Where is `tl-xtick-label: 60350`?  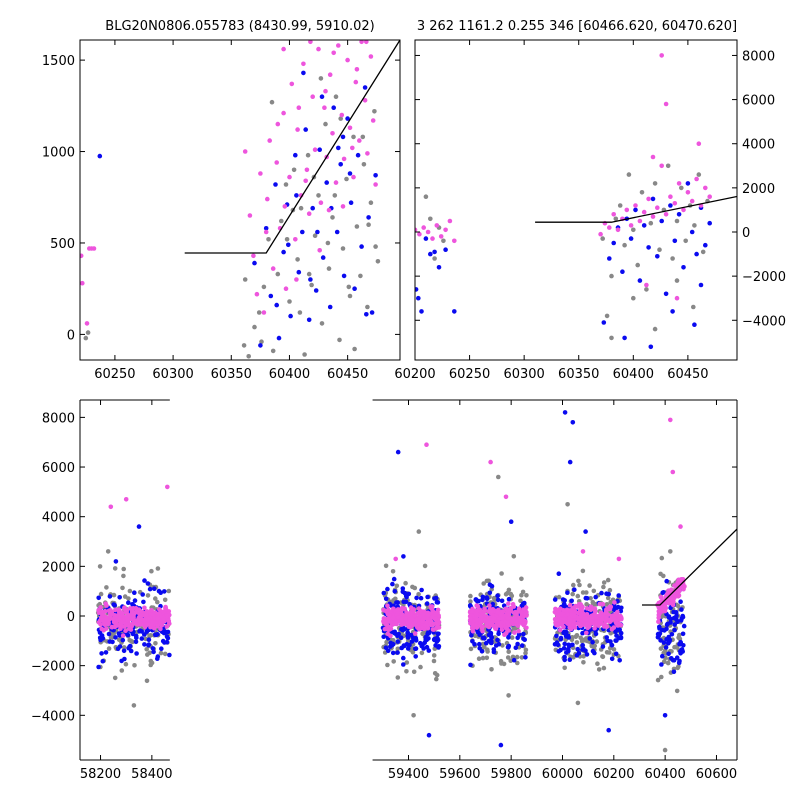 tl-xtick-label: 60350 is located at coordinates (231, 374).